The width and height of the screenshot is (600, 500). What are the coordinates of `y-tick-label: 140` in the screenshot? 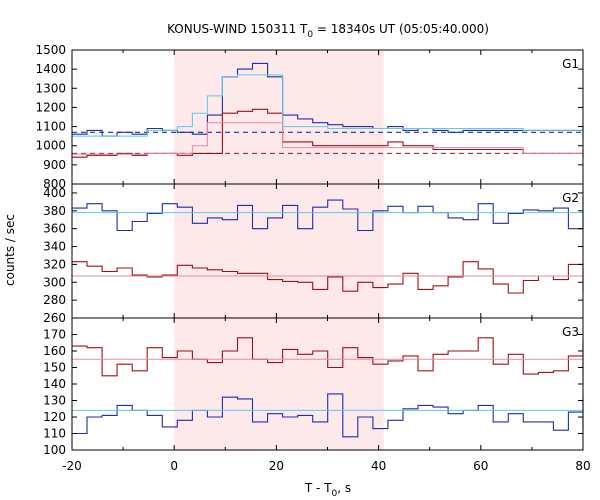 It's located at (54, 384).